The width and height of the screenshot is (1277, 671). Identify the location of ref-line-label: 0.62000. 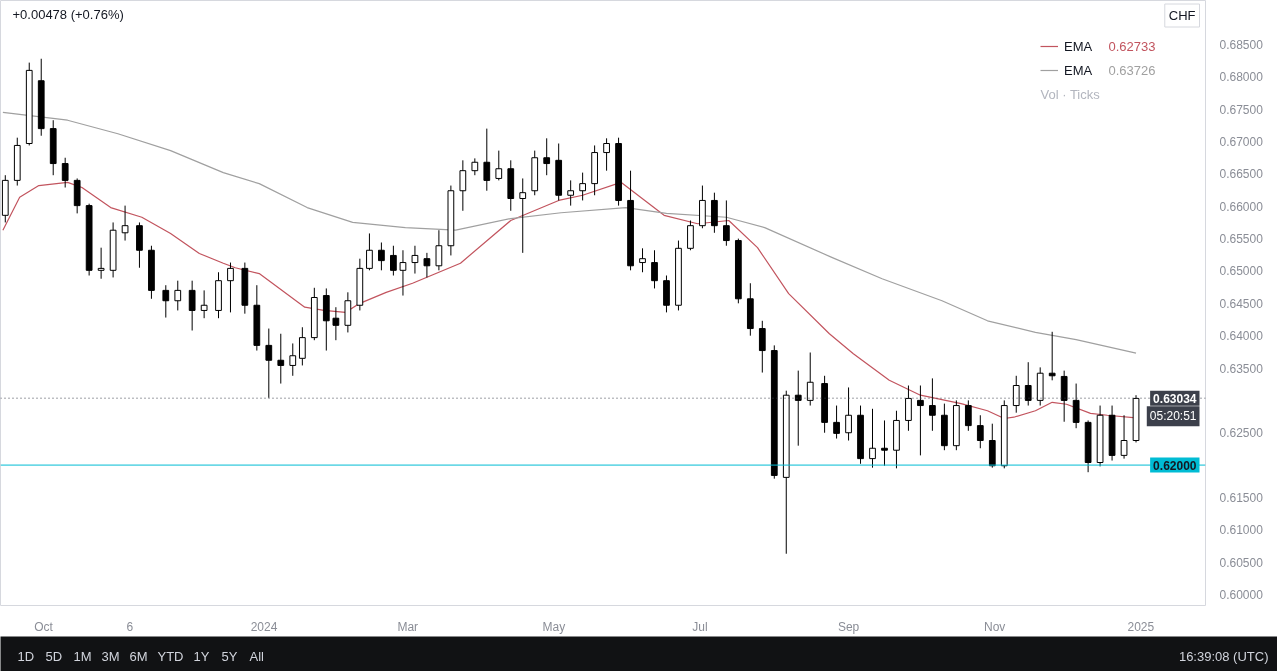
(1175, 465).